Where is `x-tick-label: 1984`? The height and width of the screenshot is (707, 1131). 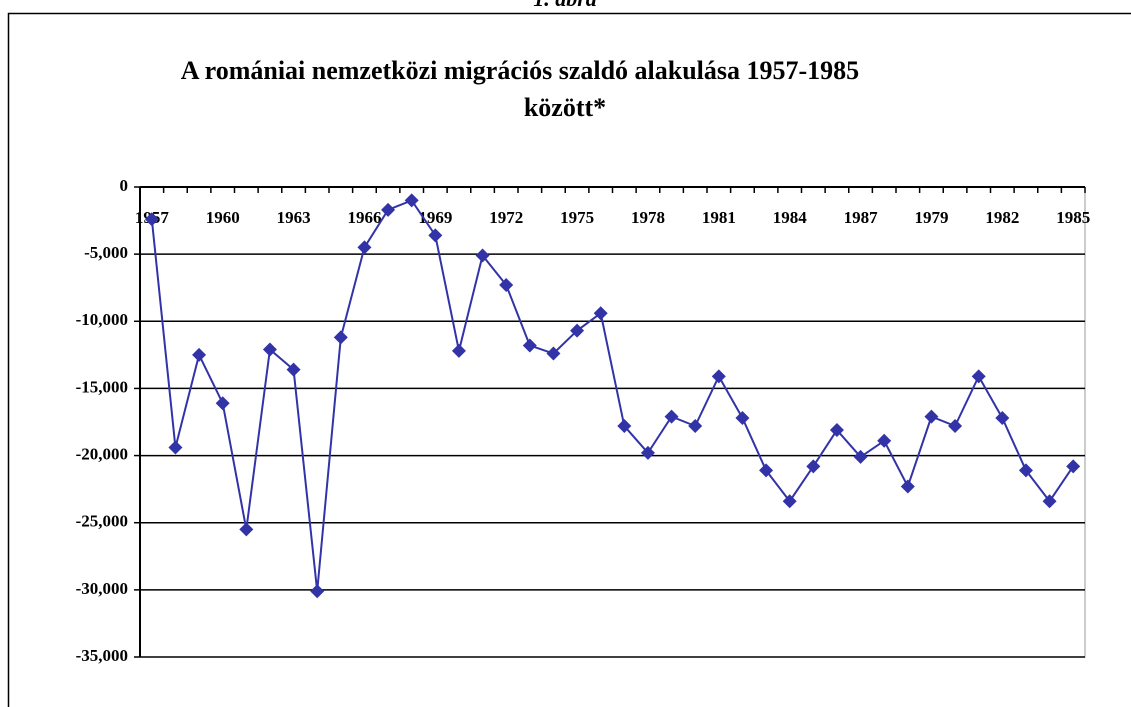
x-tick-label: 1984 is located at coordinates (790, 217).